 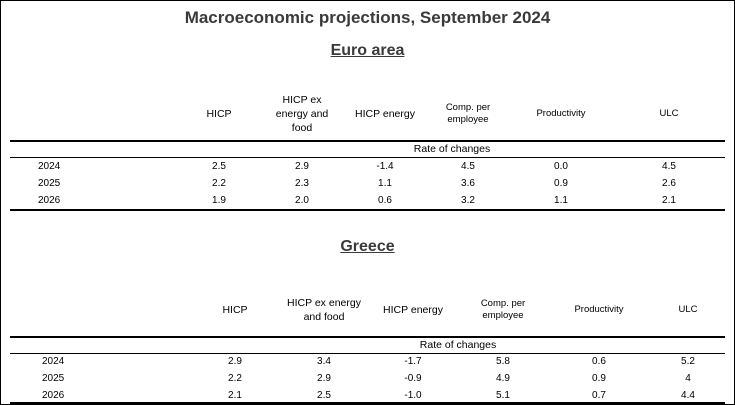 What do you see at coordinates (413, 395) in the screenshot?
I see `table-cell: -1.0` at bounding box center [413, 395].